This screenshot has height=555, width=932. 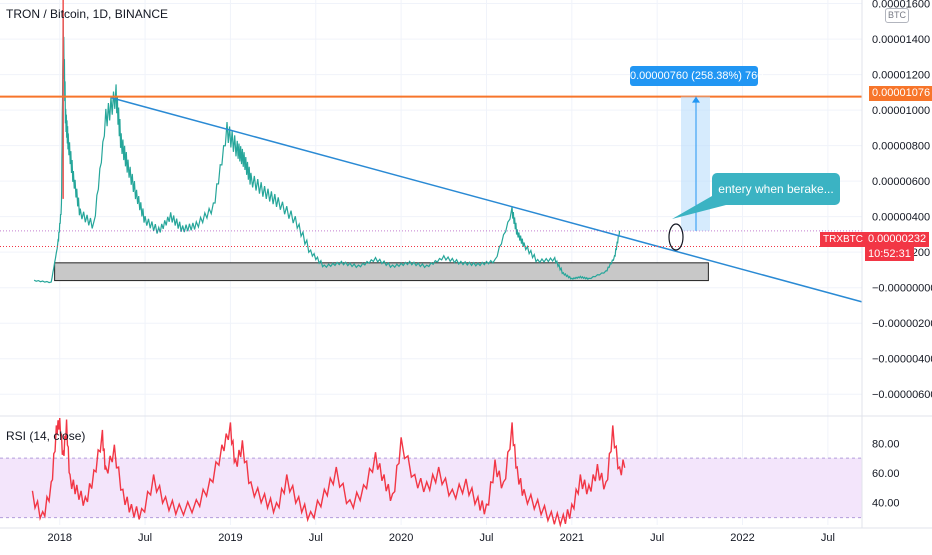 What do you see at coordinates (886, 444) in the screenshot?
I see `rsi-axis-label: 80.00` at bounding box center [886, 444].